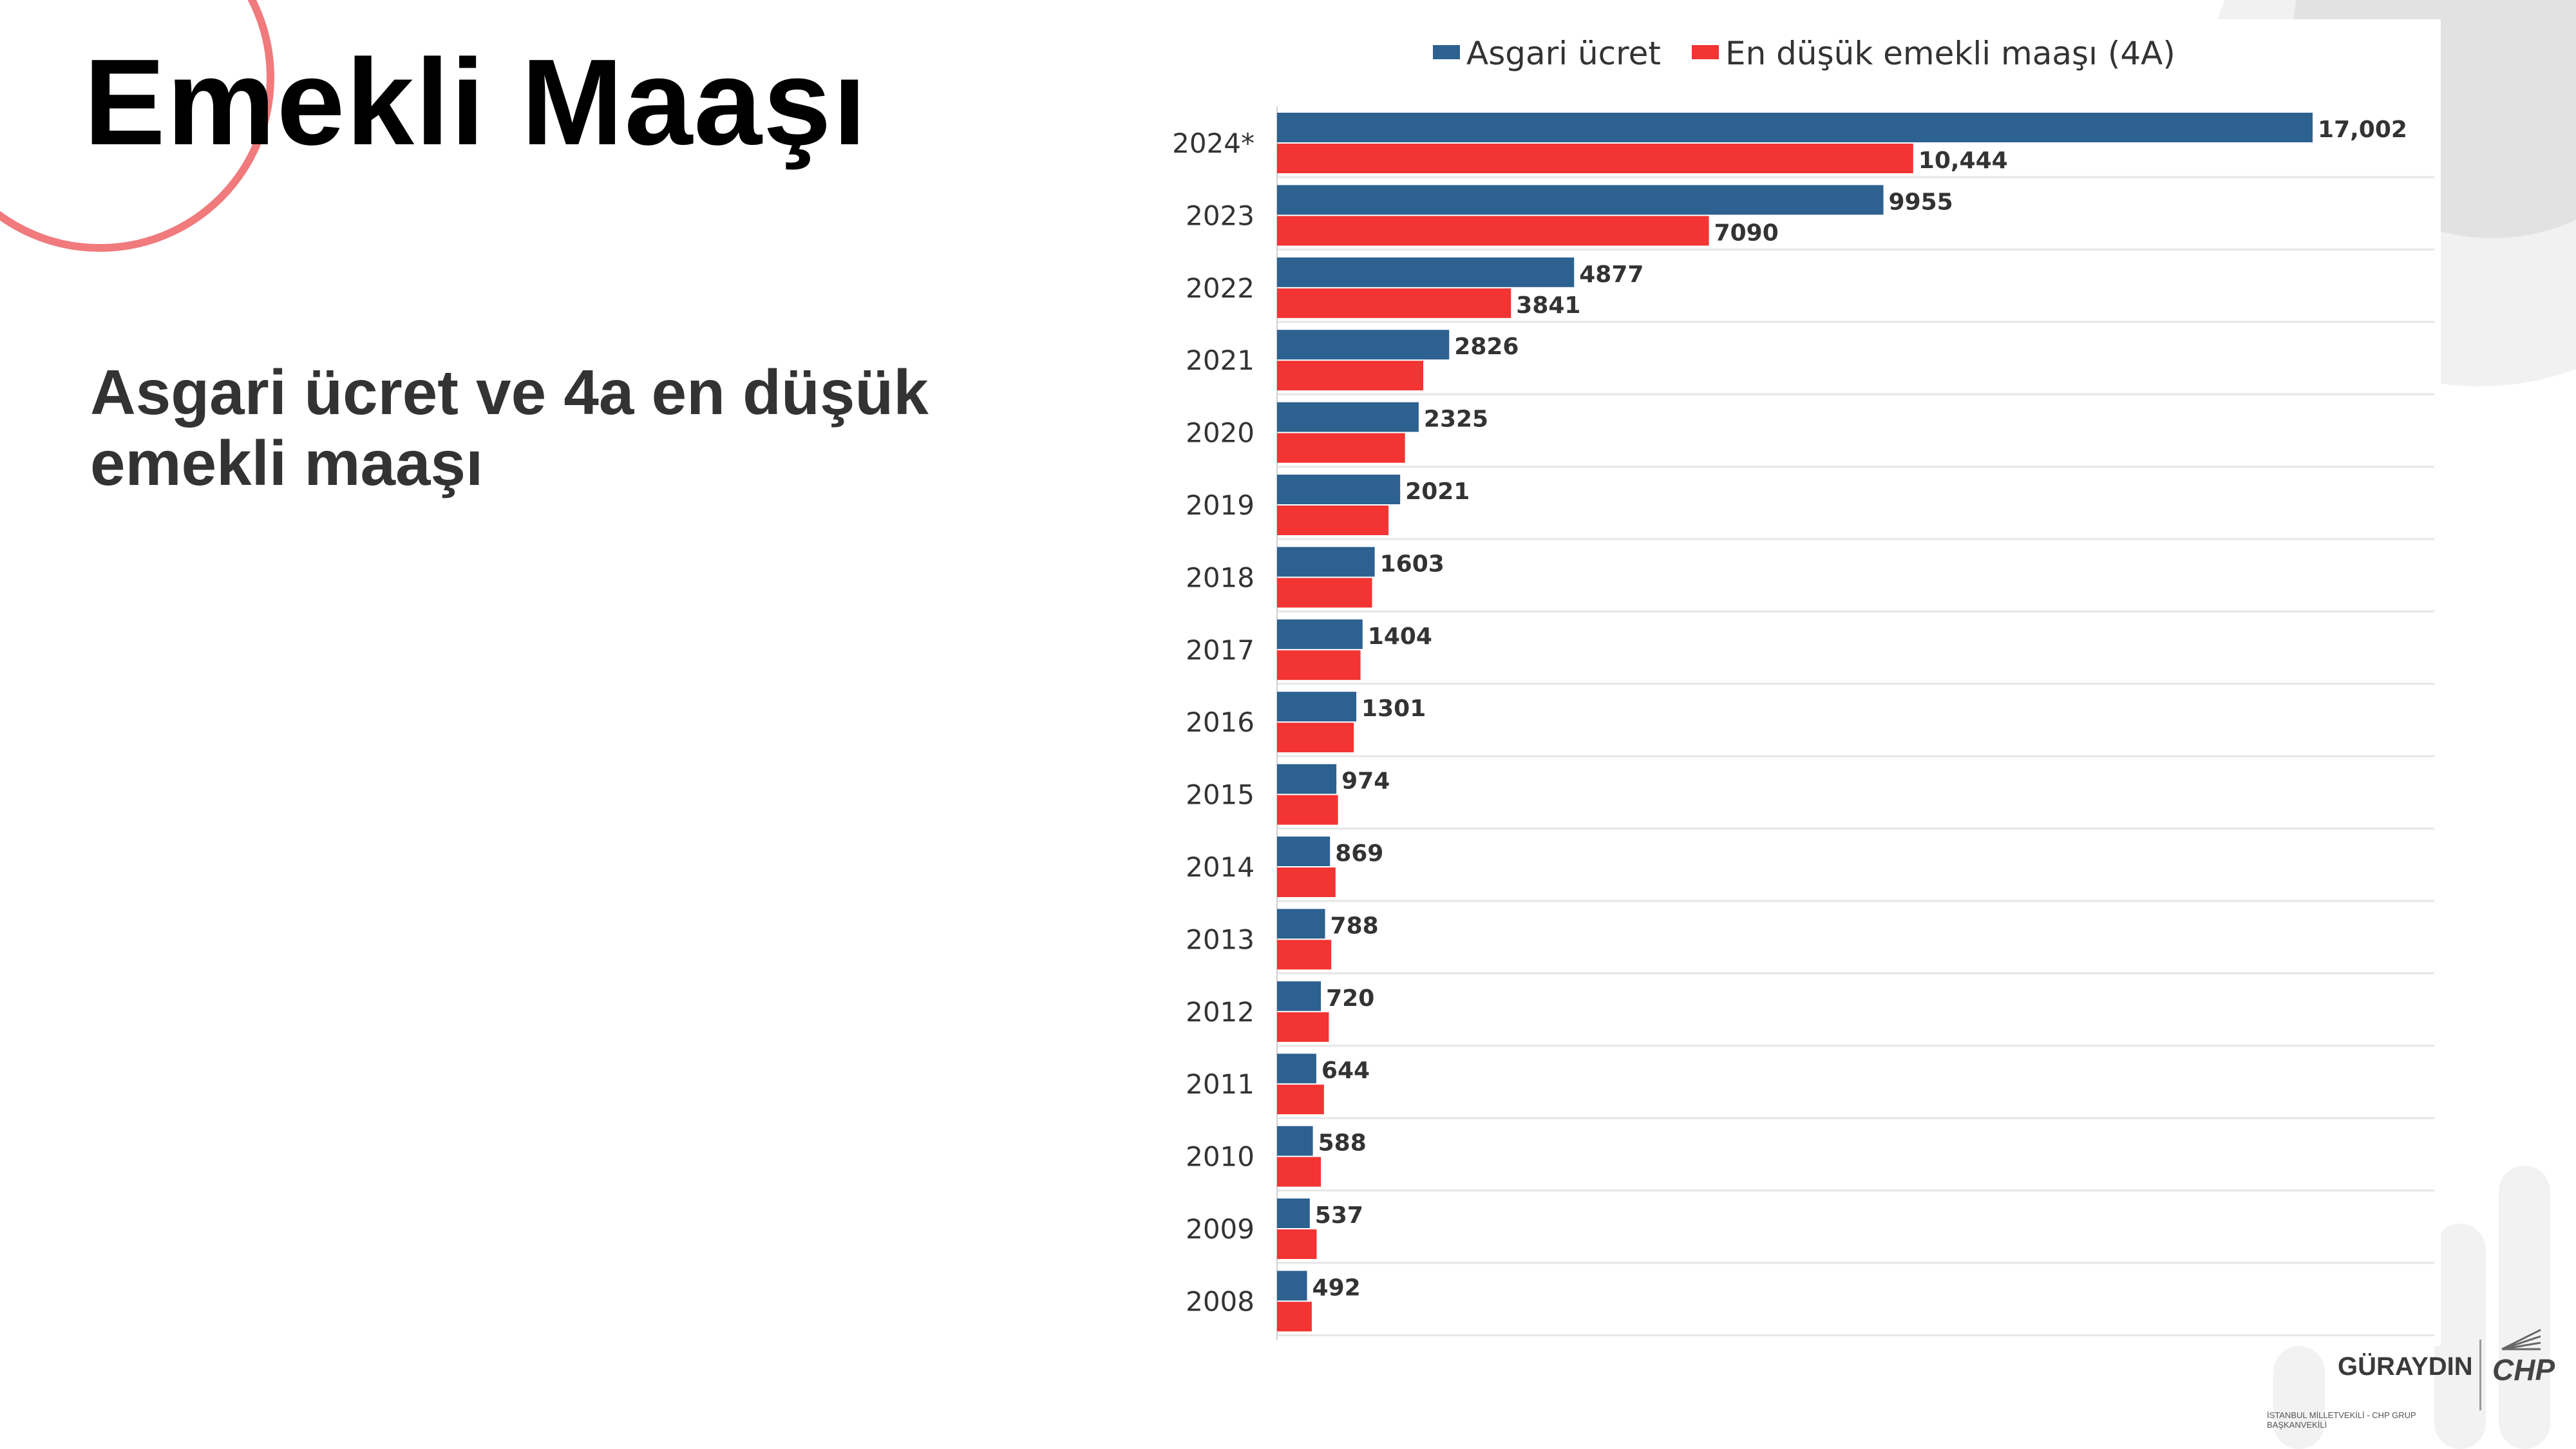 The height and width of the screenshot is (1449, 2576). What do you see at coordinates (1221, 215) in the screenshot?
I see `y-tick-label: 2023` at bounding box center [1221, 215].